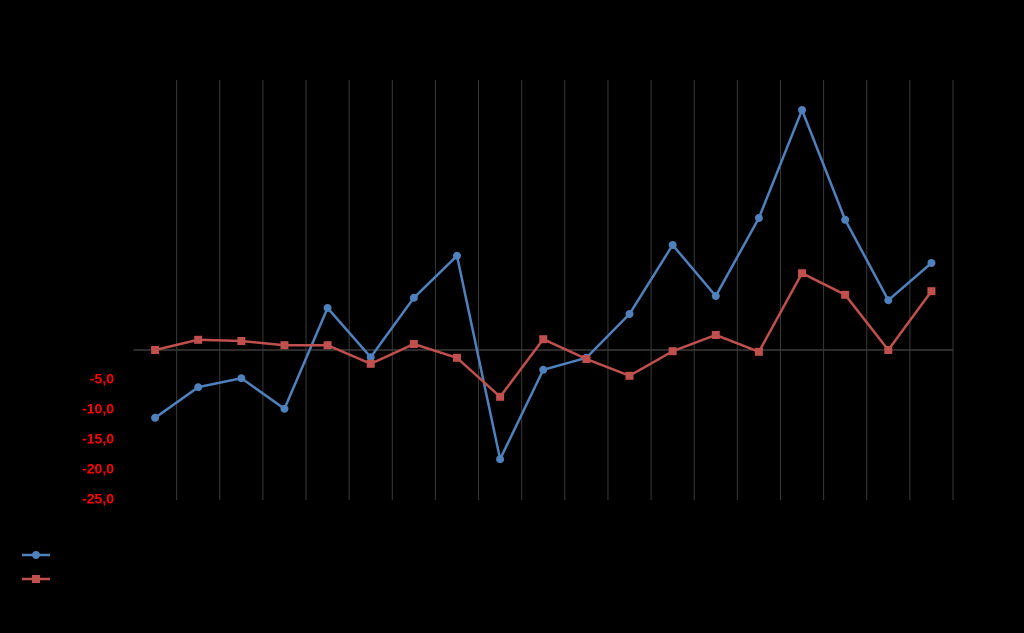  I want to click on y-tick-label: -20,0, so click(98, 469).